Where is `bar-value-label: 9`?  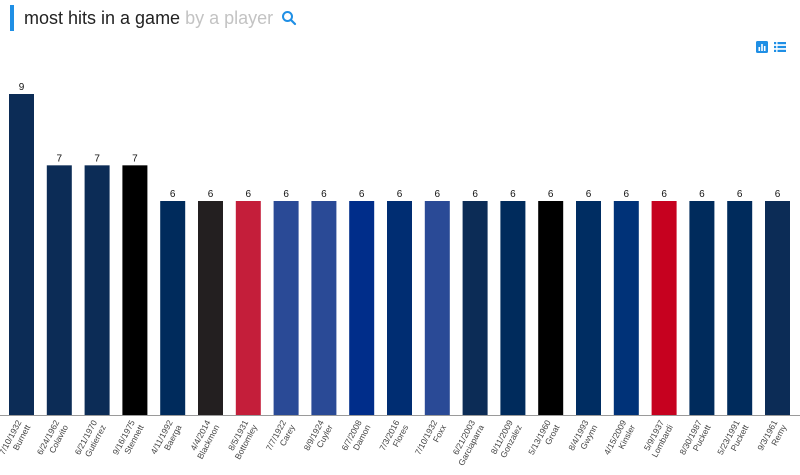 bar-value-label: 9 is located at coordinates (22, 87).